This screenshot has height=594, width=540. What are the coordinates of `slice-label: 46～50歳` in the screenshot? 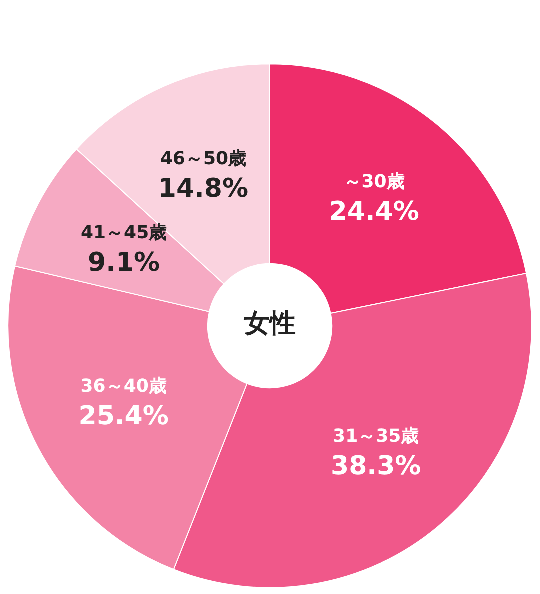 It's located at (203, 159).